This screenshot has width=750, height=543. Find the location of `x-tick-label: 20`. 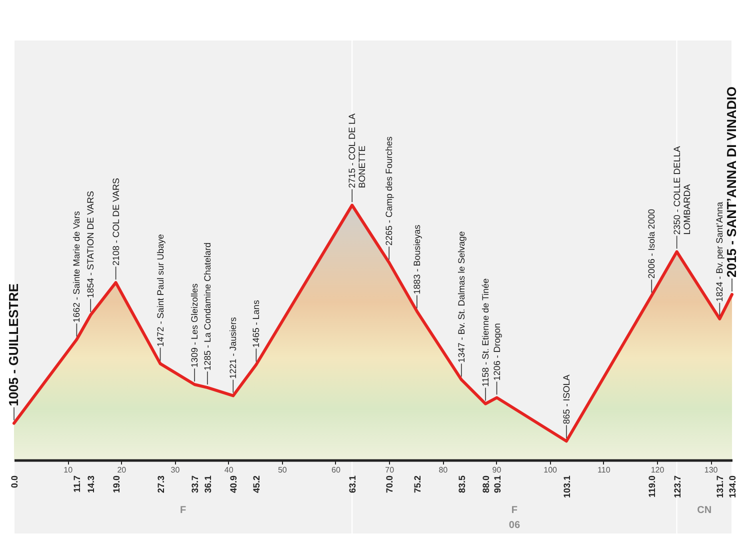

x-tick-label: 20 is located at coordinates (122, 470).